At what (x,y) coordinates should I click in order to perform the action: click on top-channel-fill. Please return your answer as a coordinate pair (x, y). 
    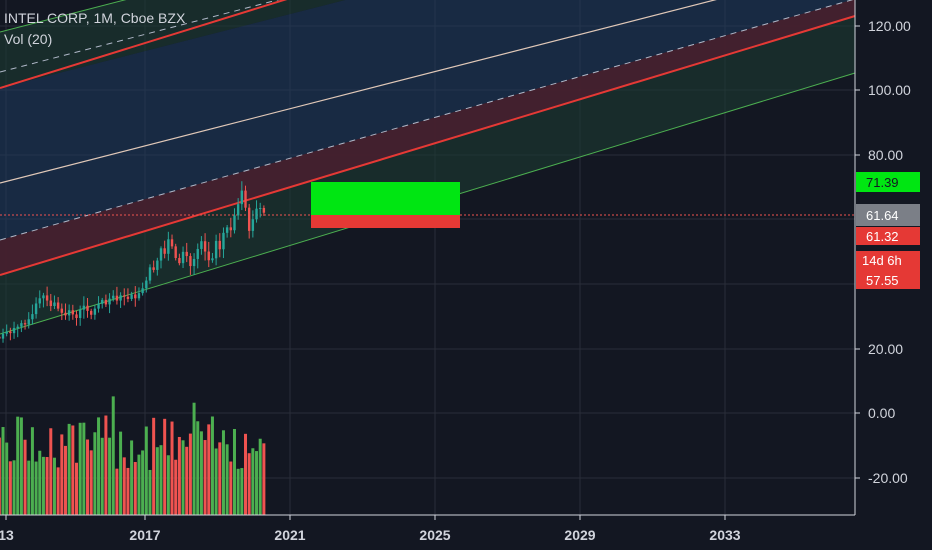
    Looking at the image, I should click on (173, 44).